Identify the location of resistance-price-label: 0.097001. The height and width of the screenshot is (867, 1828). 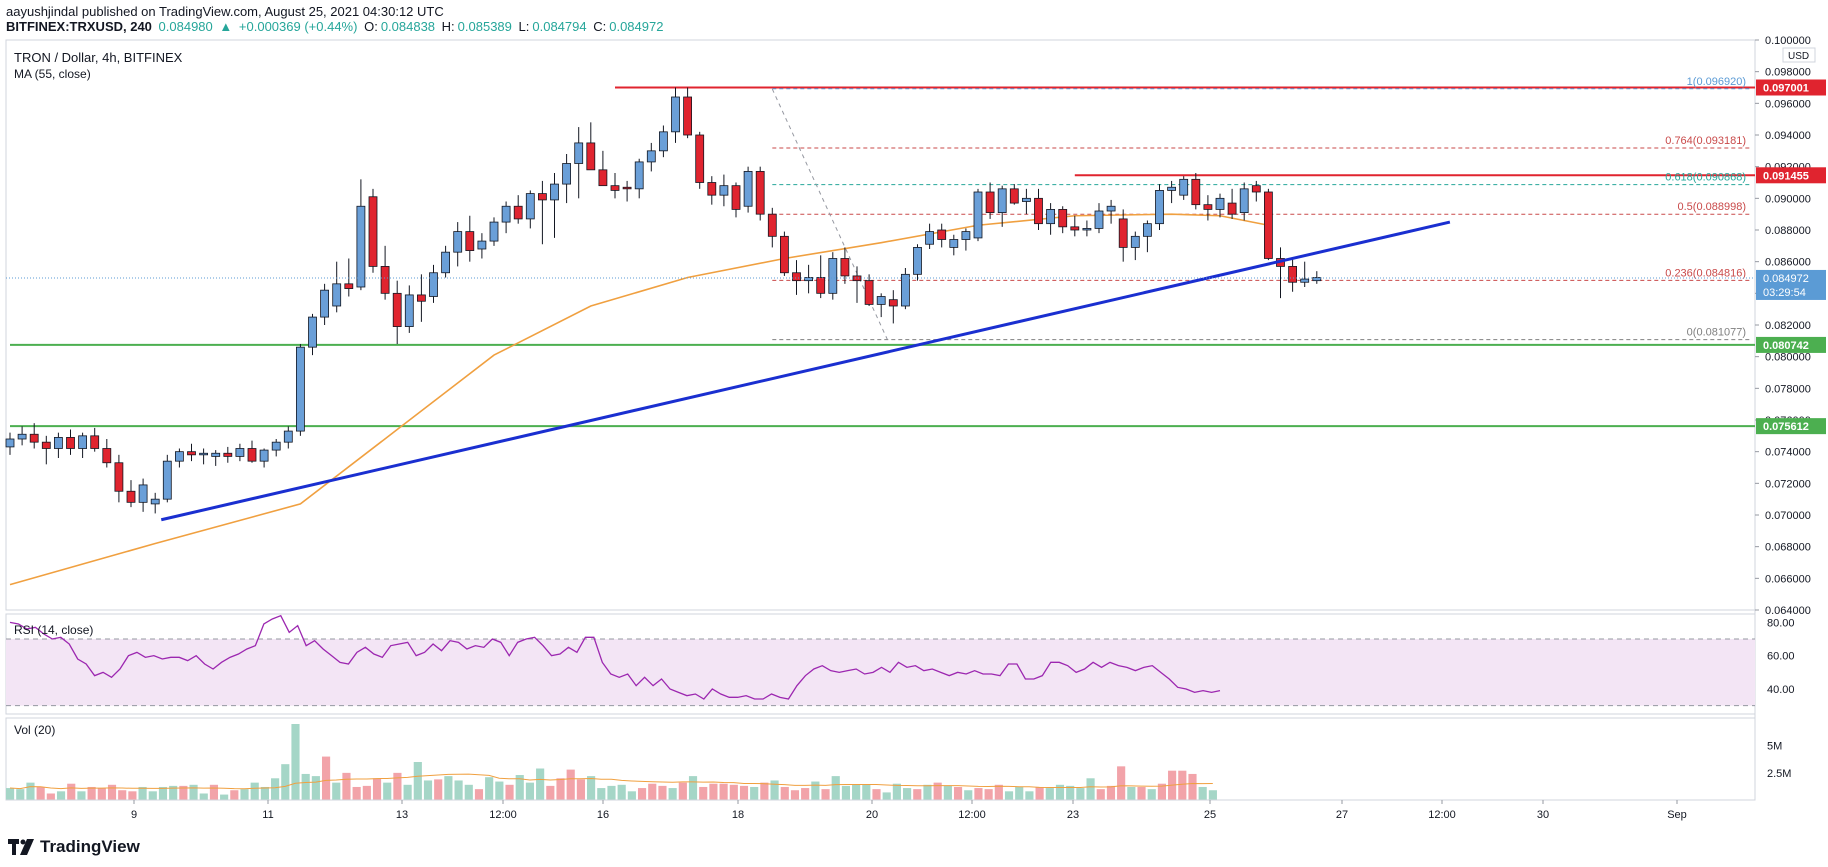
(1786, 89).